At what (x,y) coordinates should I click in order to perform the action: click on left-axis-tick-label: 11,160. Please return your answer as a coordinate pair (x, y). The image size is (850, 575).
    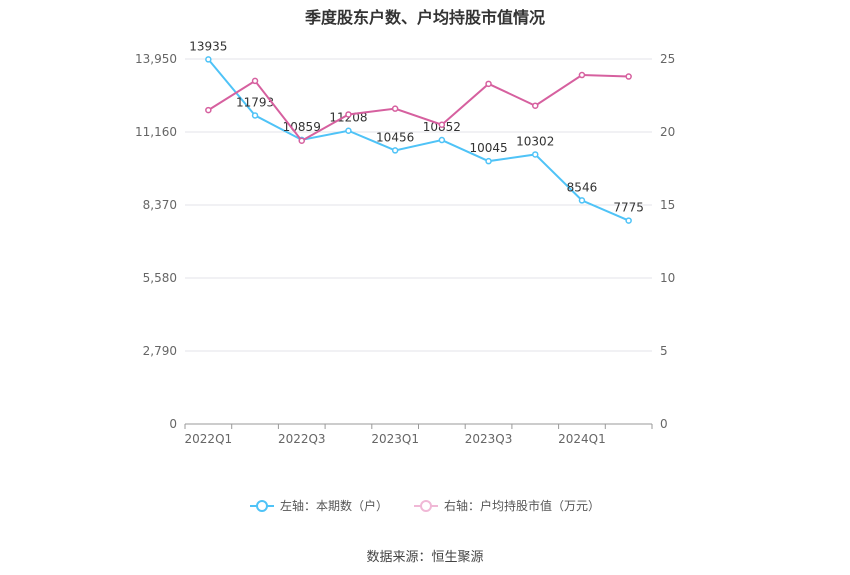
    Looking at the image, I should click on (156, 132).